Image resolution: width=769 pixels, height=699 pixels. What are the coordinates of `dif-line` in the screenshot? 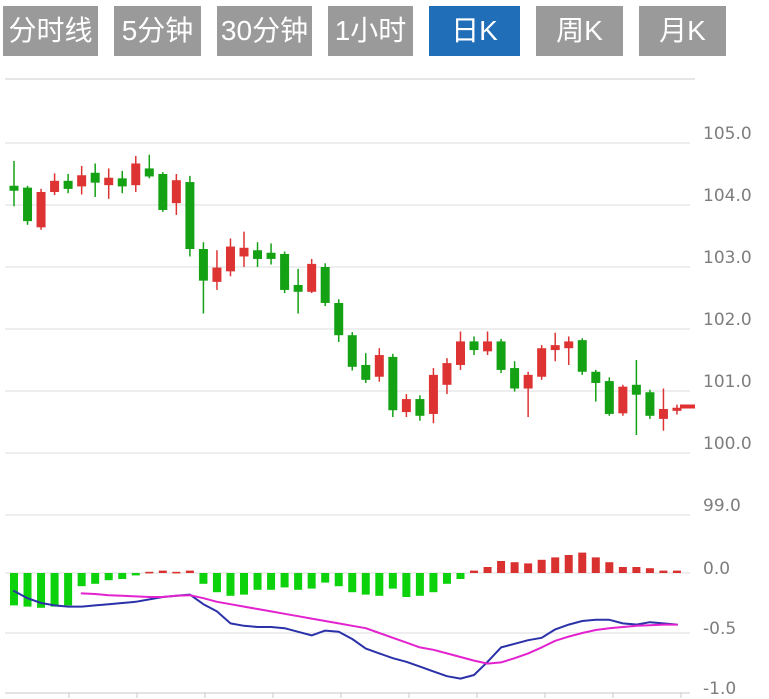 It's located at (345, 635).